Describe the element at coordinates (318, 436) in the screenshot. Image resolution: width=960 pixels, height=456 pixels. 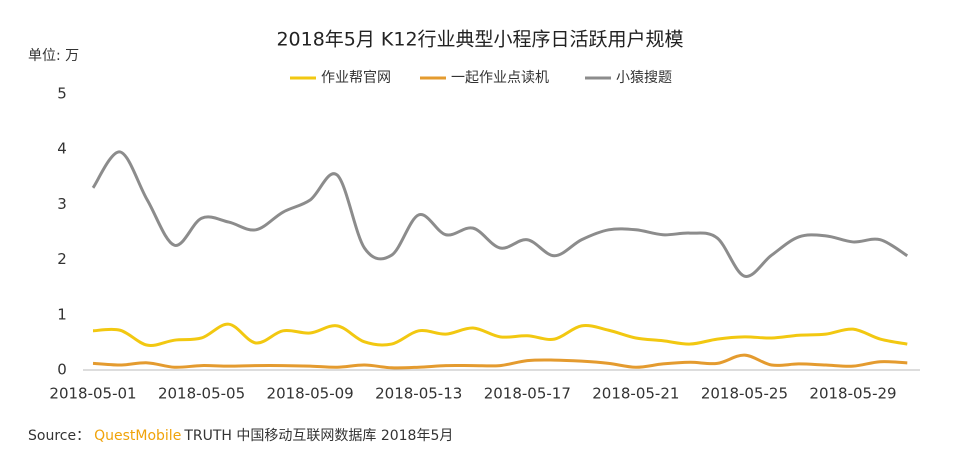
I see `source-rest: TRUTH 中国移动互联网数据库 2018年5月` at that location.